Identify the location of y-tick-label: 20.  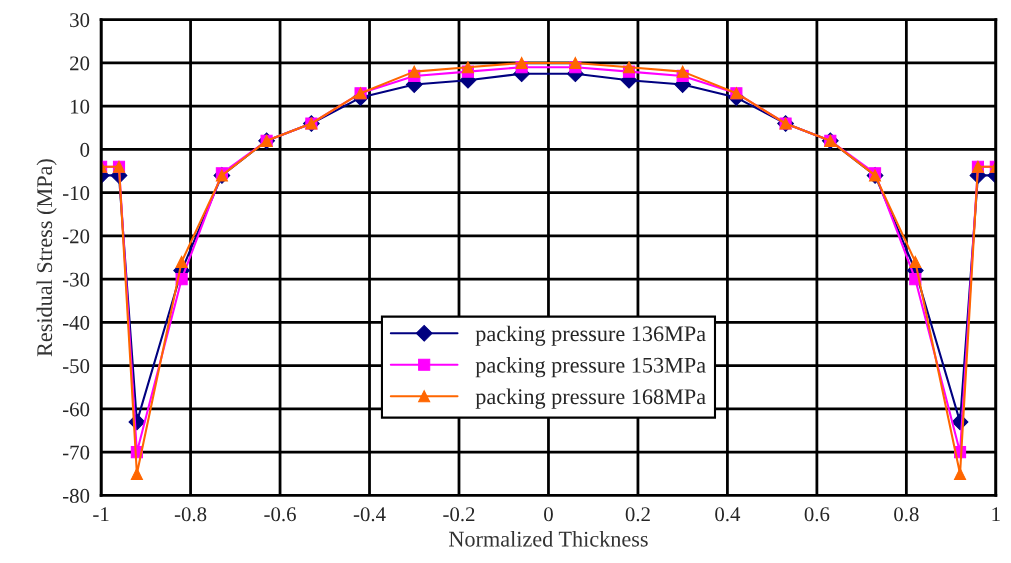
(80, 63).